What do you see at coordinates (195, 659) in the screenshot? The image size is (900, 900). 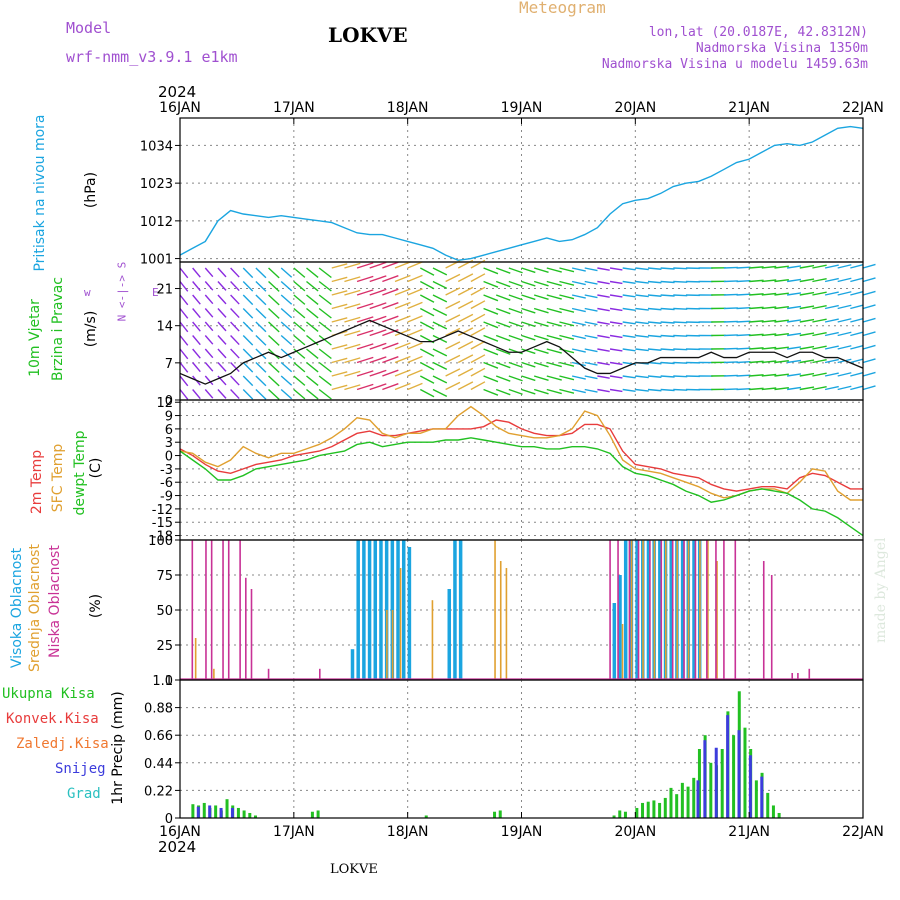 I see `bar-srednja-oblacnost` at bounding box center [195, 659].